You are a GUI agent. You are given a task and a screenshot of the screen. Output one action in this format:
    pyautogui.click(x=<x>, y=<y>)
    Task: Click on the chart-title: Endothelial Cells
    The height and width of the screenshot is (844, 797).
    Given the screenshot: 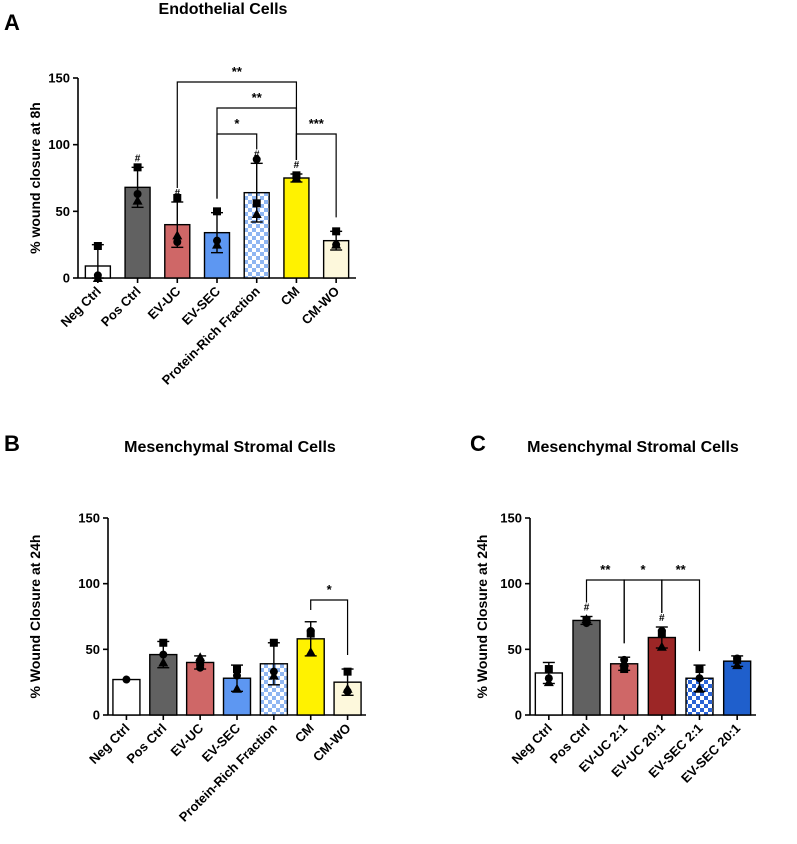 What is the action you would take?
    pyautogui.click(x=223, y=9)
    